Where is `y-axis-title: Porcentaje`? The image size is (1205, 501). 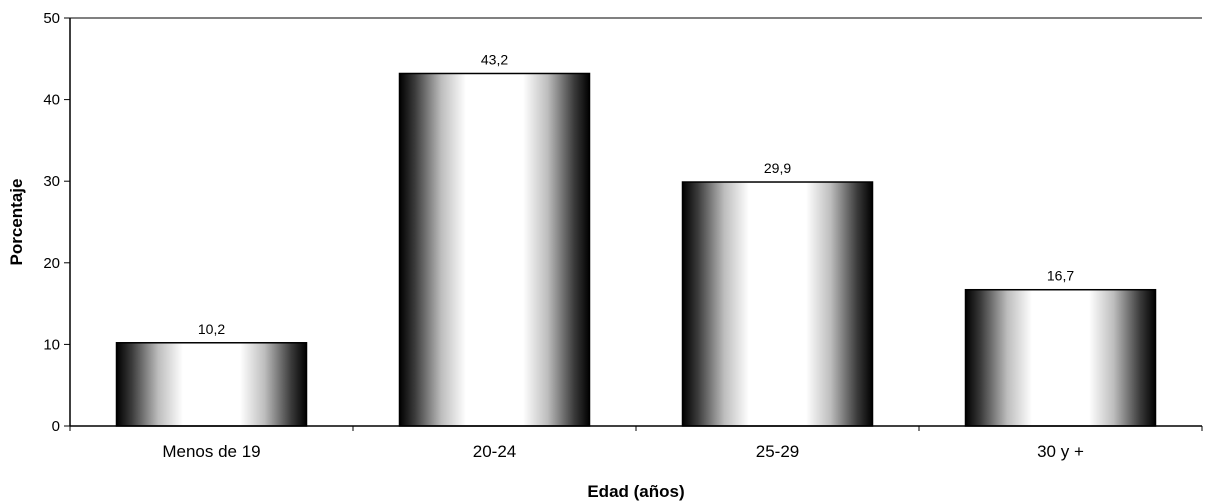 y-axis-title: Porcentaje is located at coordinates (16, 222).